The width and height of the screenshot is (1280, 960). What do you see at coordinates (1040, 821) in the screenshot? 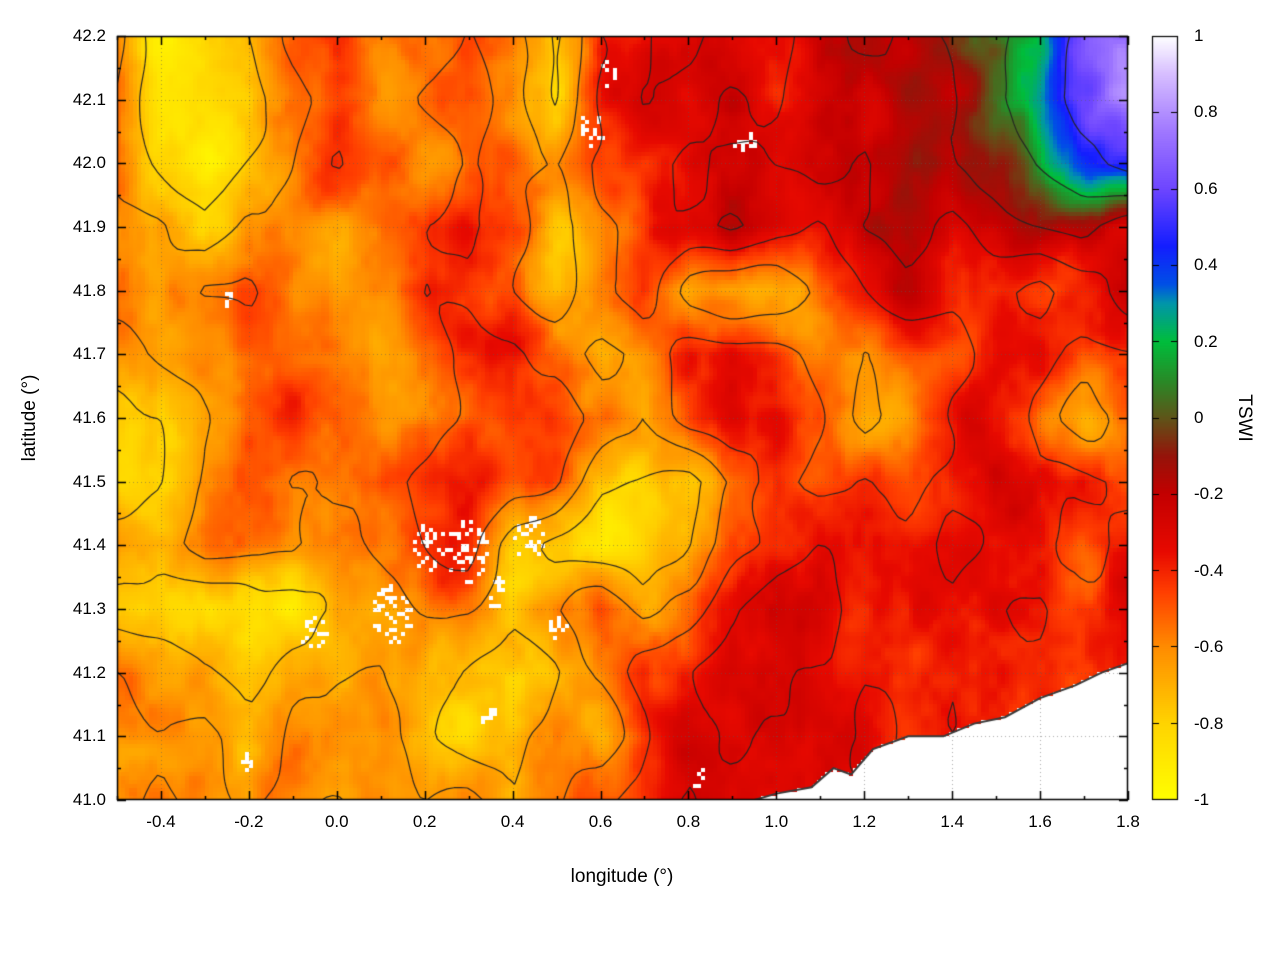
I see `x-tick-label: 1.6` at bounding box center [1040, 821].